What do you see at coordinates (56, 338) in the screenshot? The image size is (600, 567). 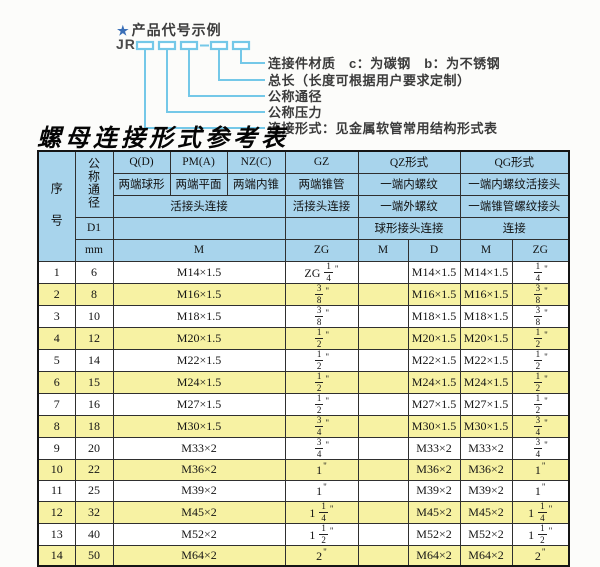 I see `serial-cell: 4` at bounding box center [56, 338].